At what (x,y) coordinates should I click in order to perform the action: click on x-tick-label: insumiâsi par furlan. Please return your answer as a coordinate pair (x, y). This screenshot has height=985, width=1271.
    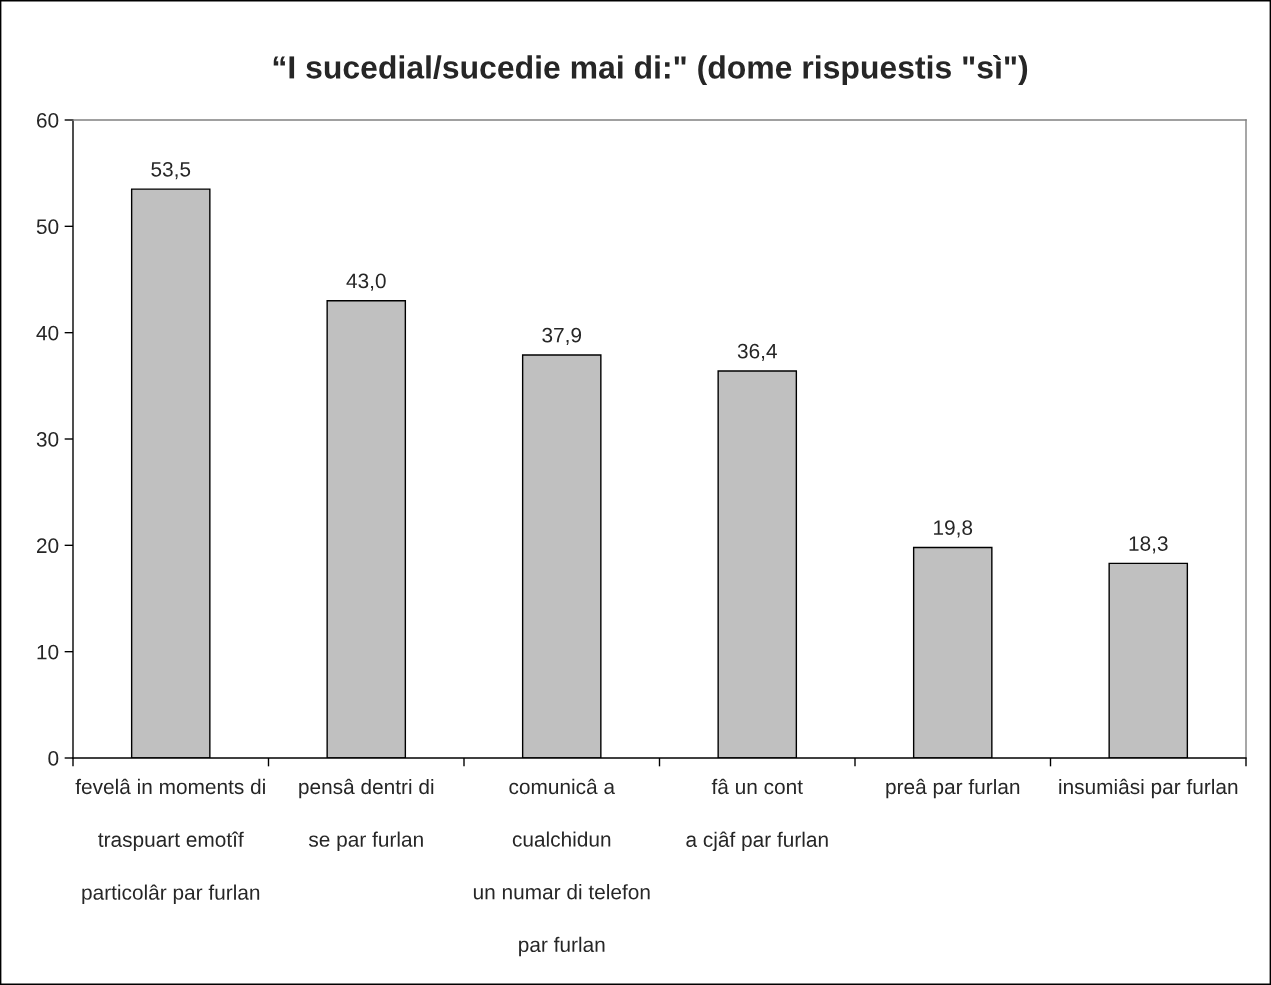
    Looking at the image, I should click on (1148, 788).